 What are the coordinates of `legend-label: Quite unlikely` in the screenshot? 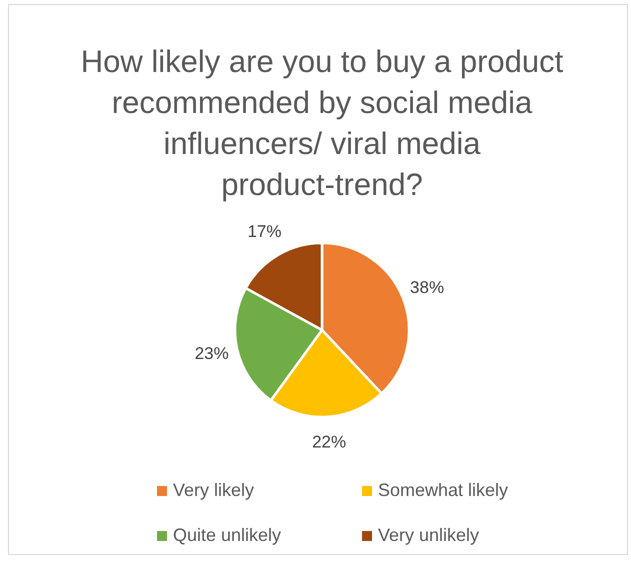 It's located at (227, 534).